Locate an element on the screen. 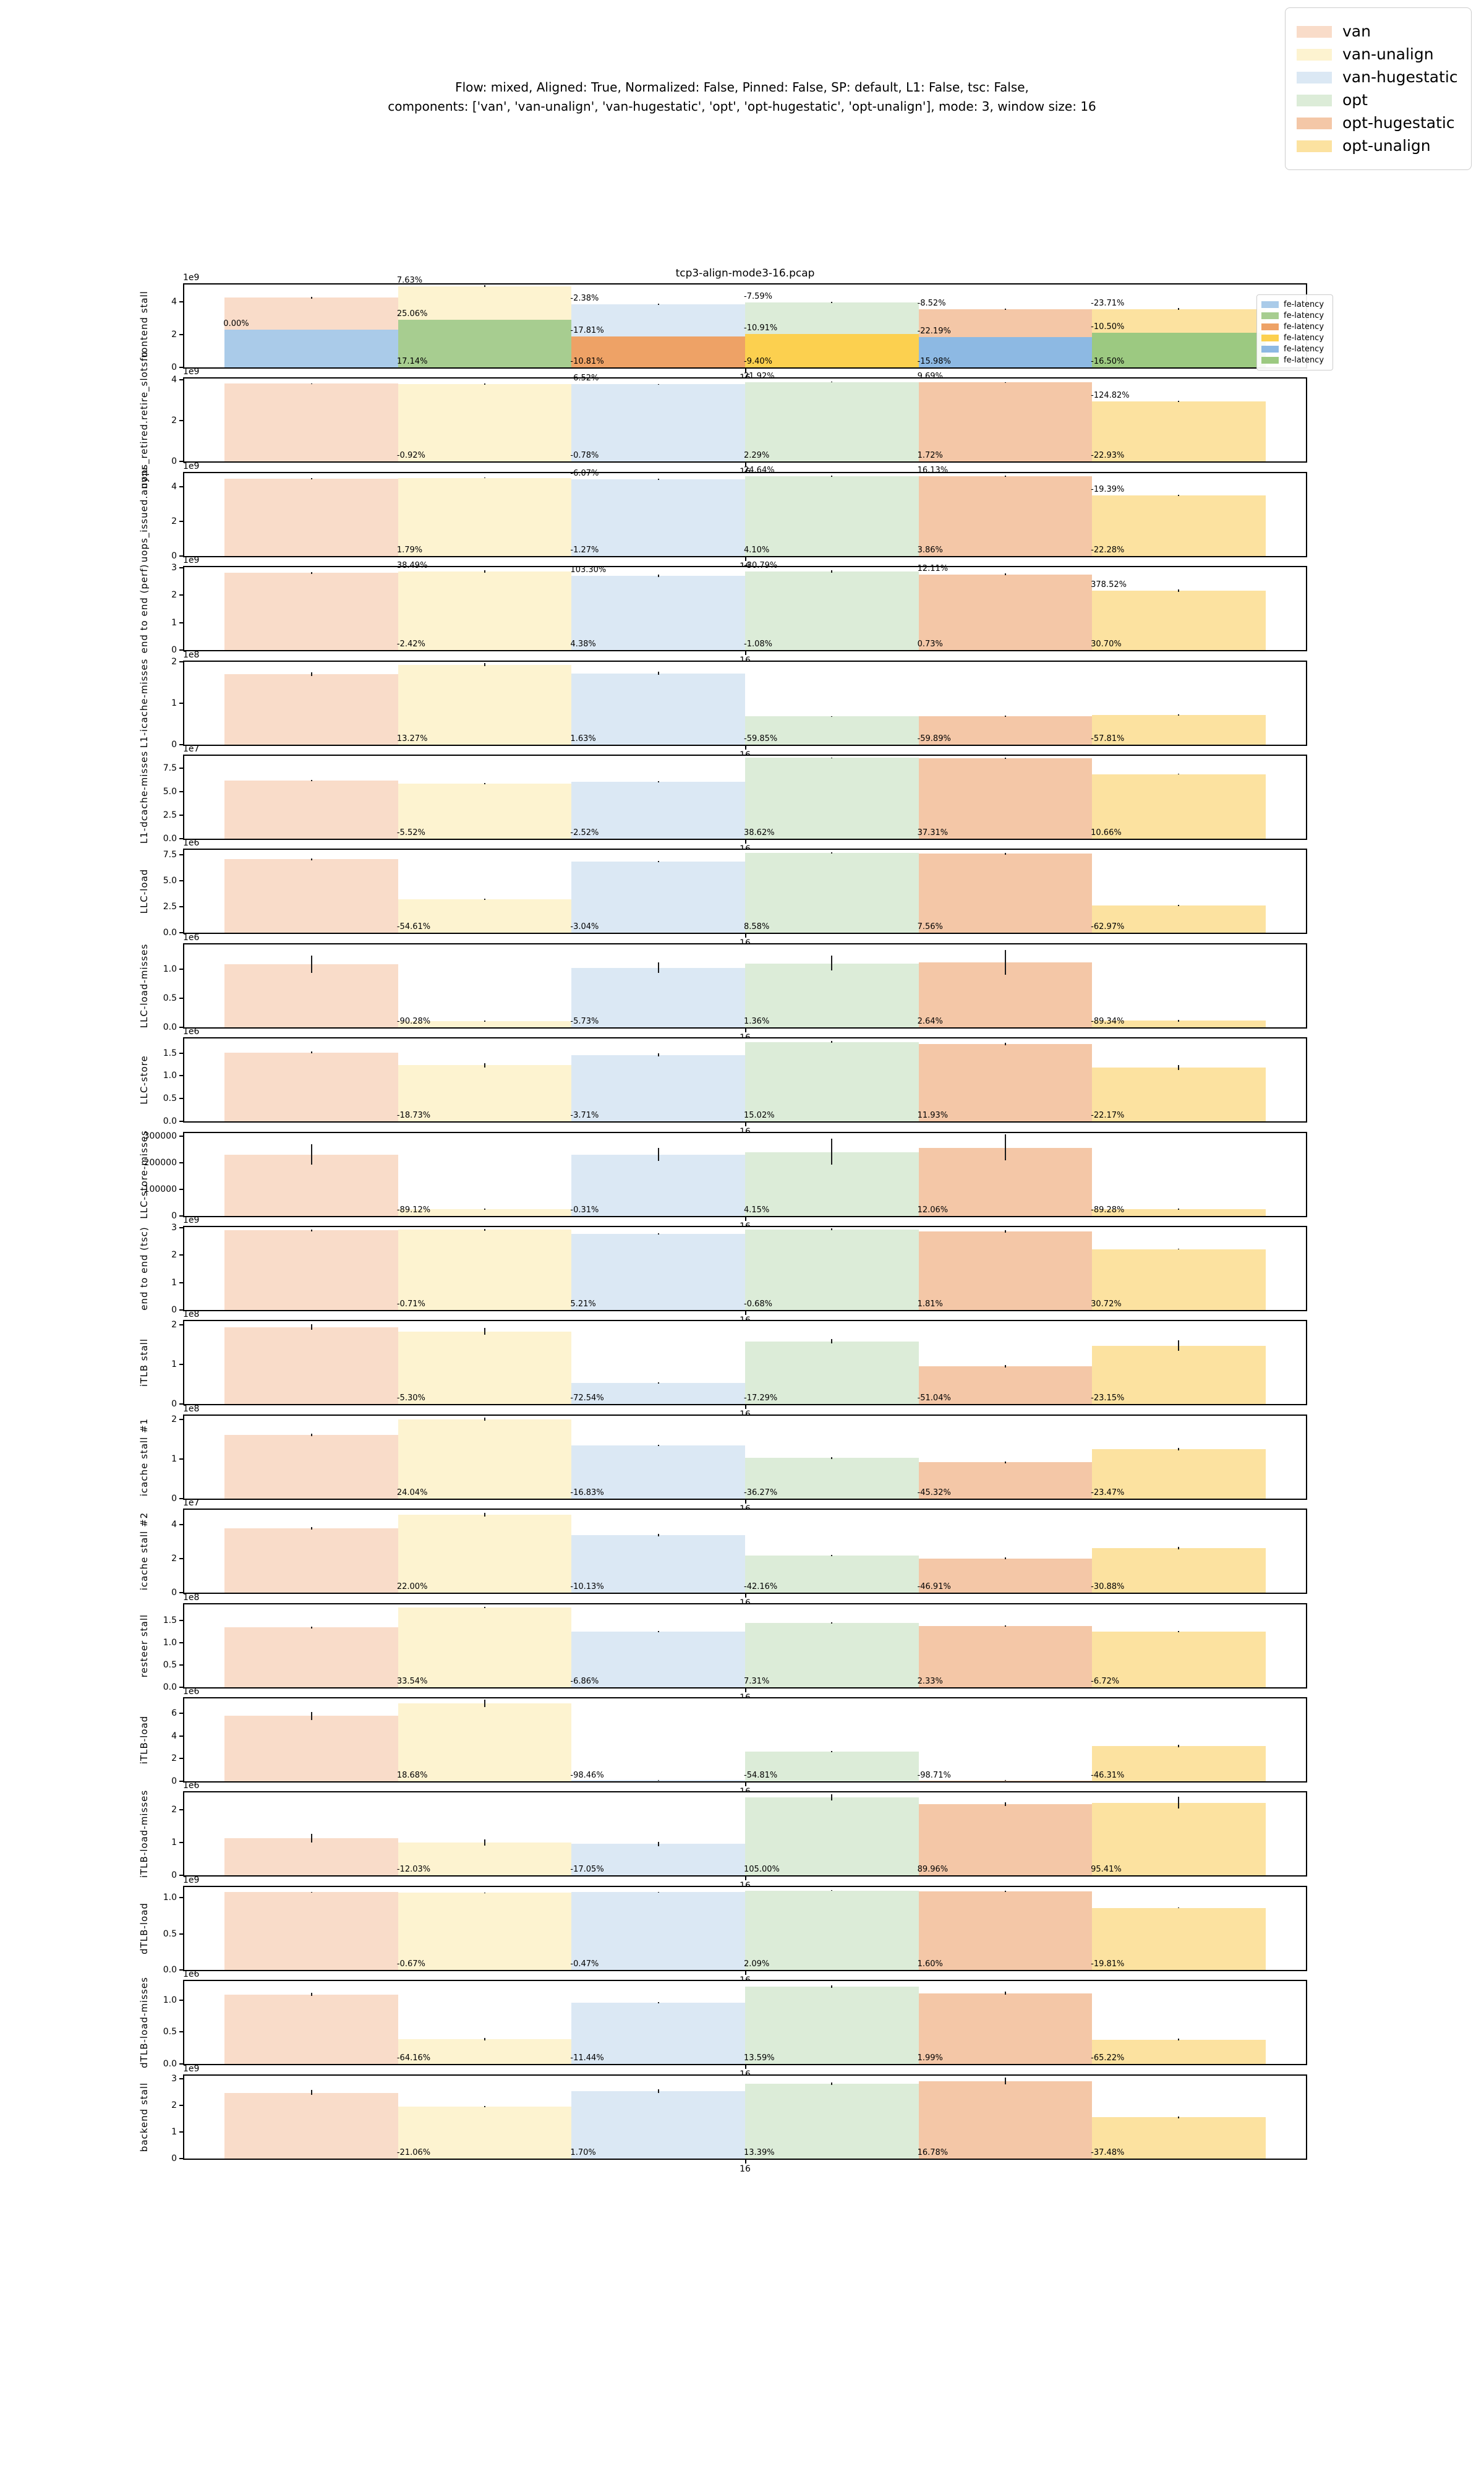 This screenshot has width=1484, height=2474. ytick-label: 300000 is located at coordinates (160, 1136).